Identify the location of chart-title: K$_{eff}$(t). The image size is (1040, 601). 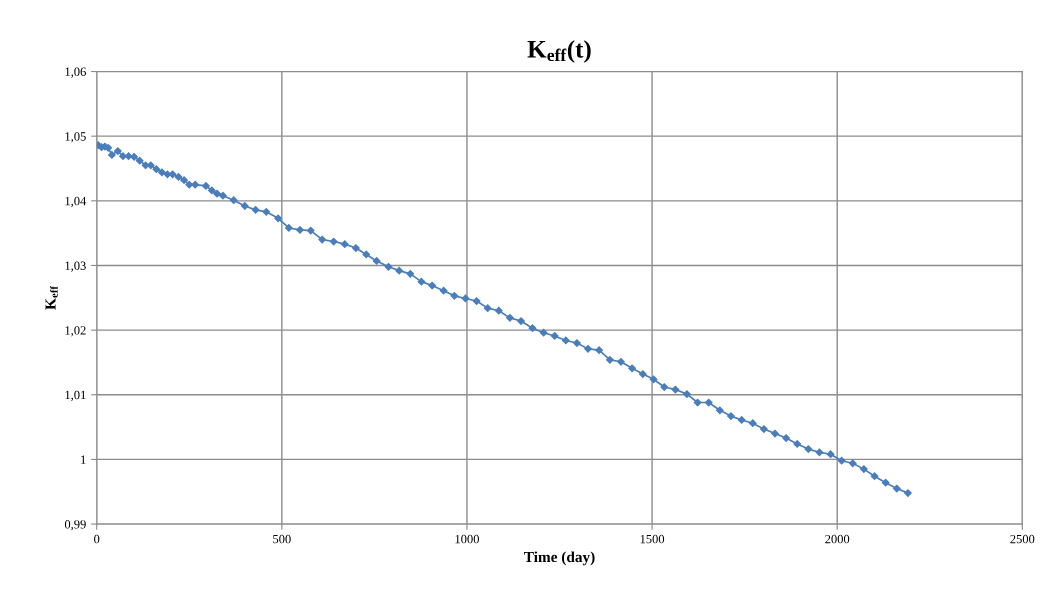
(559, 51).